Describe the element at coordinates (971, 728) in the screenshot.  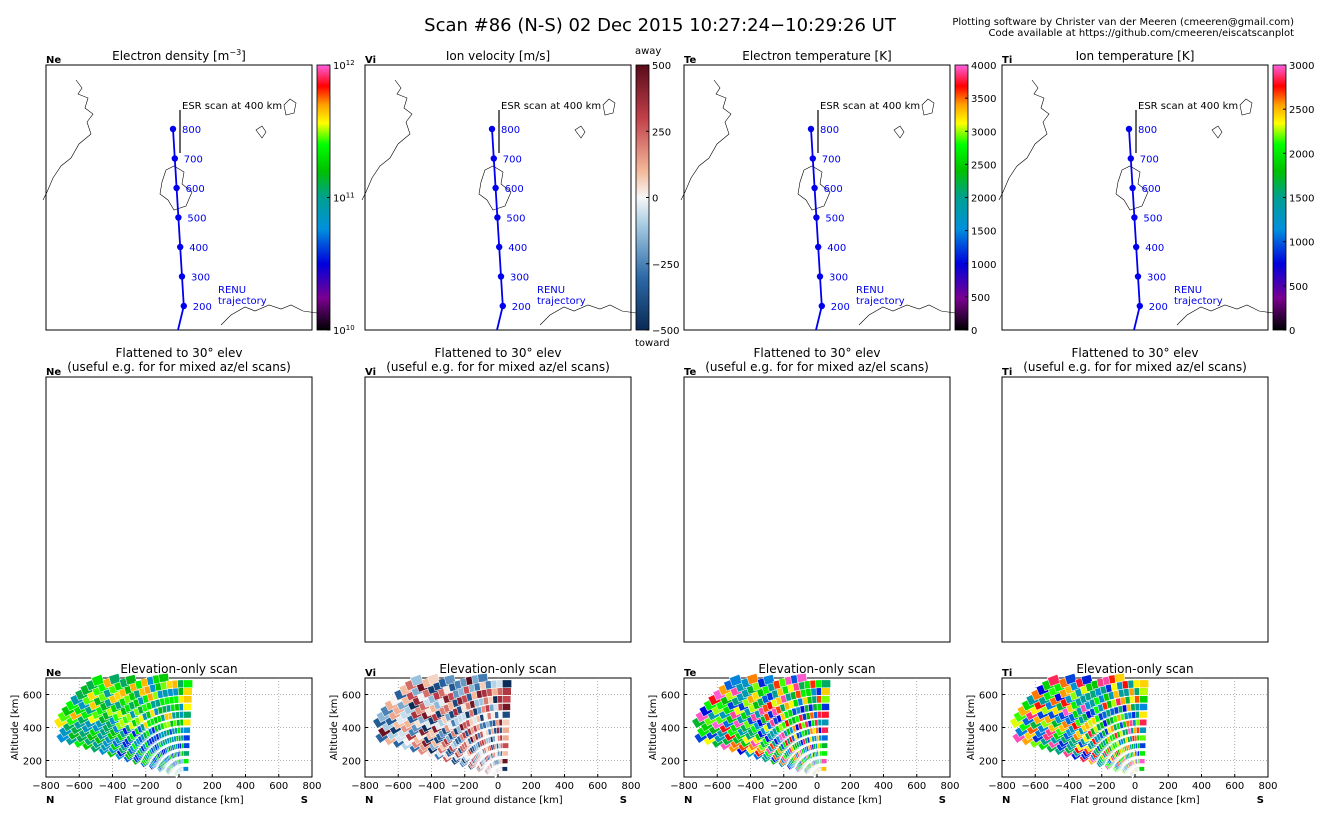
I see `y-axis-label: Altitude [km]` at that location.